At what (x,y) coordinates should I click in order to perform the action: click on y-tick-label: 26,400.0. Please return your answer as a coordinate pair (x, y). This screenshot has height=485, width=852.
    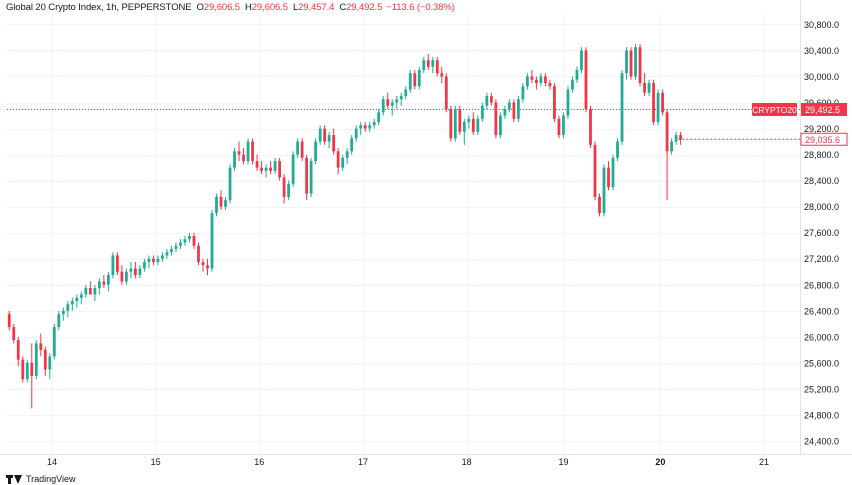
    Looking at the image, I should click on (821, 311).